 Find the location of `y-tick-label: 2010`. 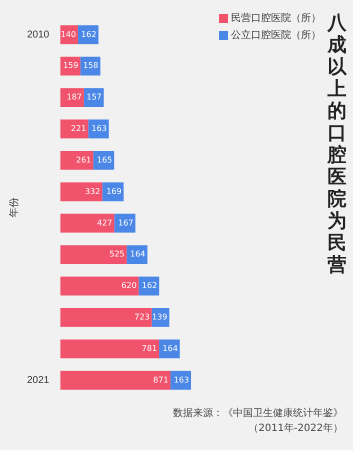

y-tick-label: 2010 is located at coordinates (38, 34).